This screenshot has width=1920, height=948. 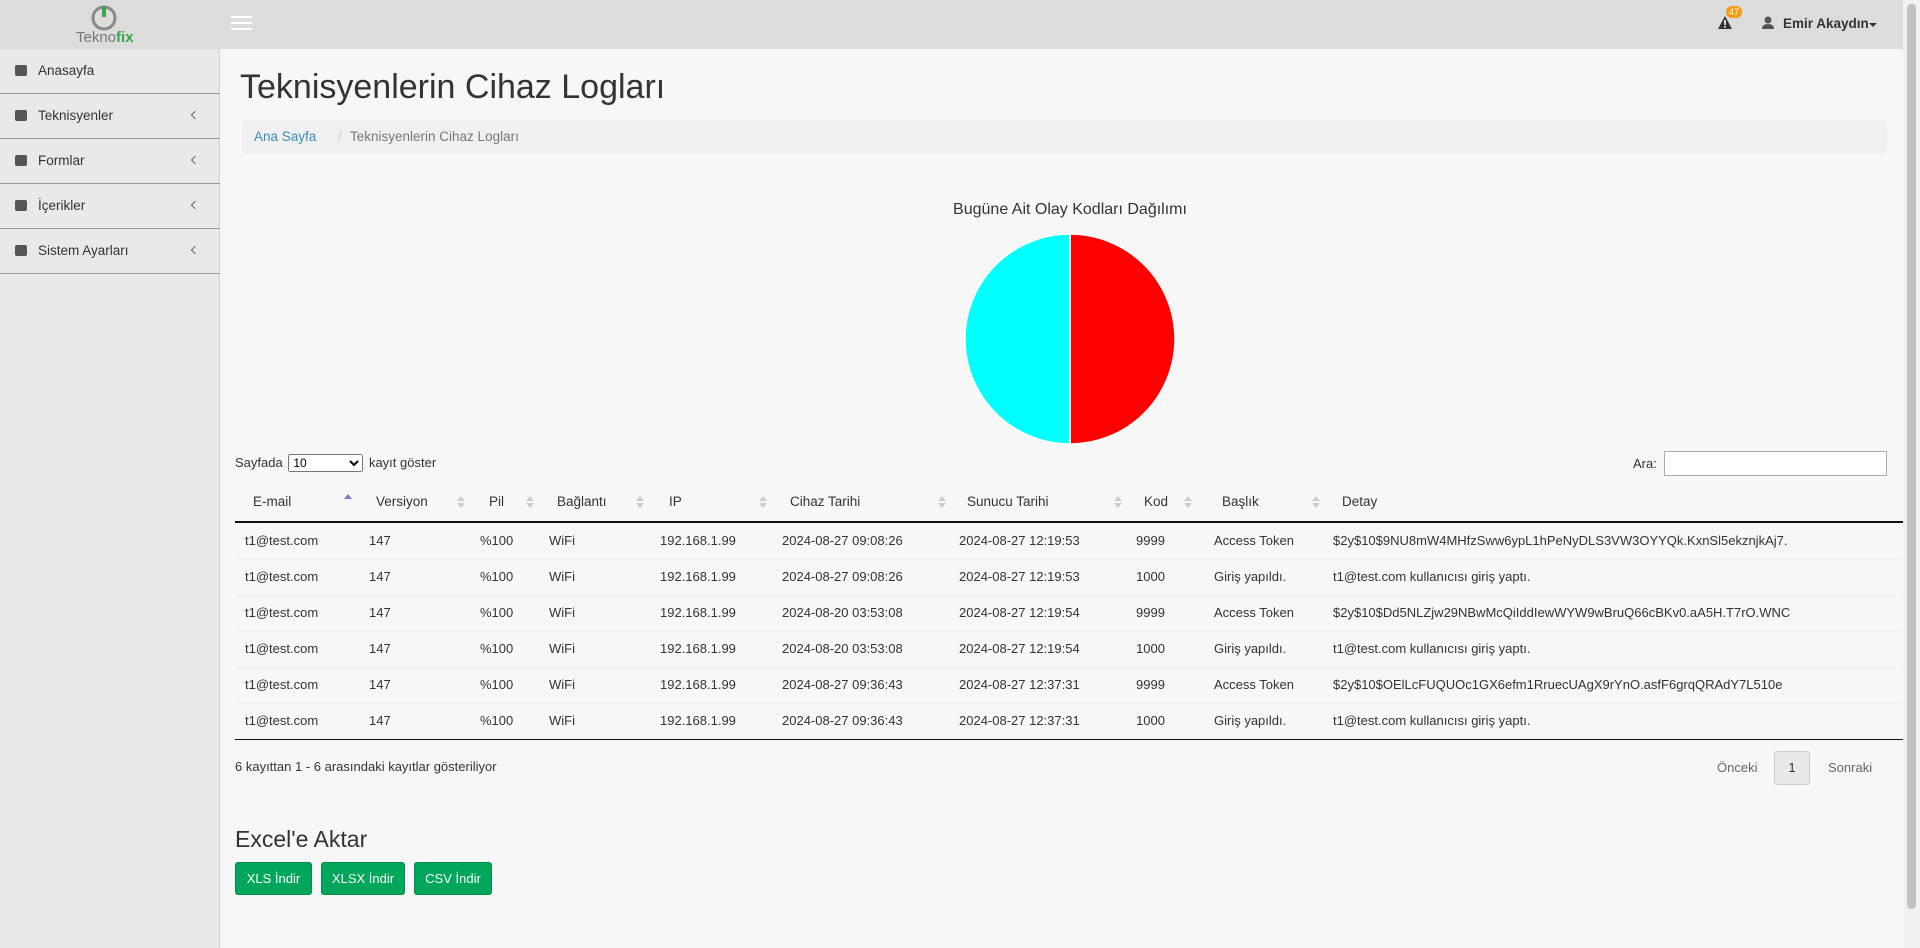 What do you see at coordinates (1019, 684) in the screenshot?
I see `table-cell: 2024-08-27 12:37:31` at bounding box center [1019, 684].